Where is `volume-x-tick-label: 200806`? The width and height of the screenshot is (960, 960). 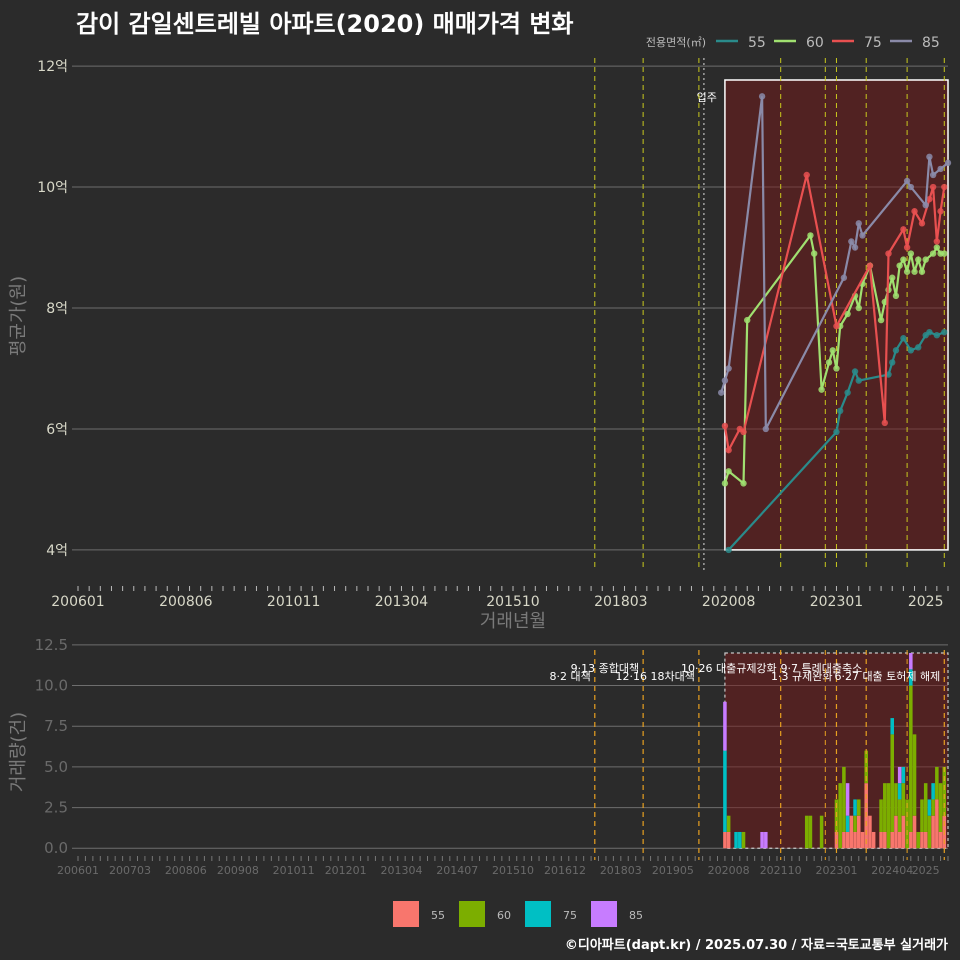
volume-x-tick-label: 200806 is located at coordinates (186, 870).